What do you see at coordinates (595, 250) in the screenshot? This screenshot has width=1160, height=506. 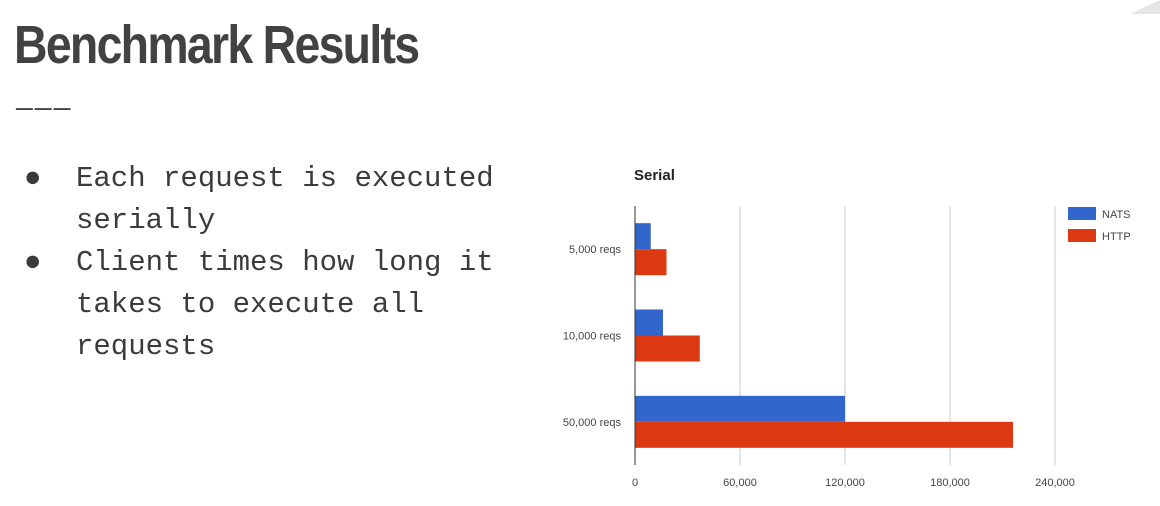 I see `category-label: 5,000 reqs` at bounding box center [595, 250].